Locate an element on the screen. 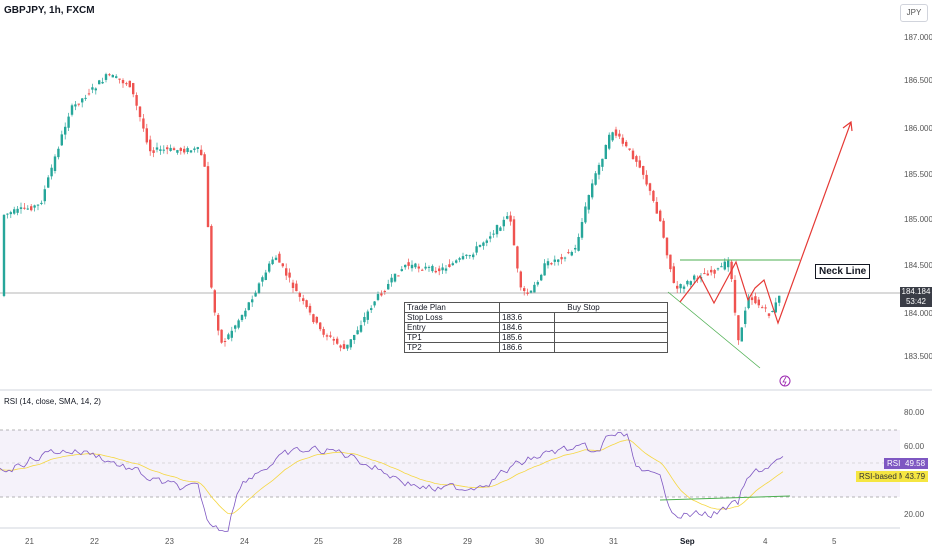 Image resolution: width=932 pixels, height=550 pixels. price-tick: 185.500 is located at coordinates (918, 174).